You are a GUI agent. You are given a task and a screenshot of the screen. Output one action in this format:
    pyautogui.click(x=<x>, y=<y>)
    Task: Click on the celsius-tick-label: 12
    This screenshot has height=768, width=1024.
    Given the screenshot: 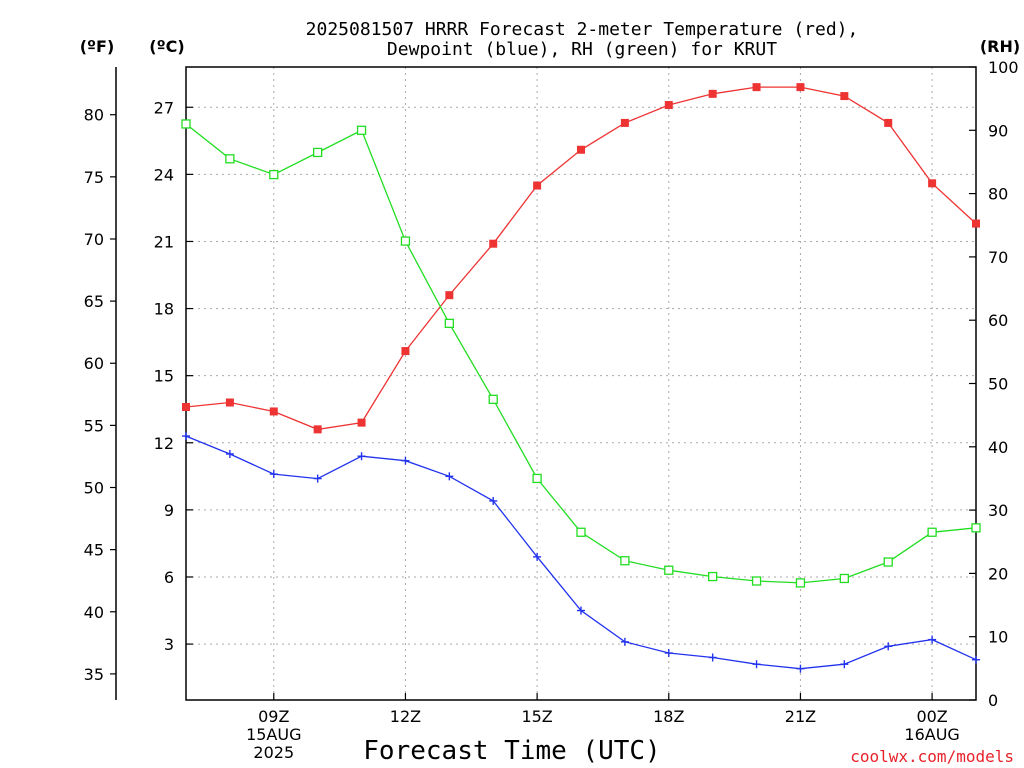 What is the action you would take?
    pyautogui.click(x=164, y=443)
    